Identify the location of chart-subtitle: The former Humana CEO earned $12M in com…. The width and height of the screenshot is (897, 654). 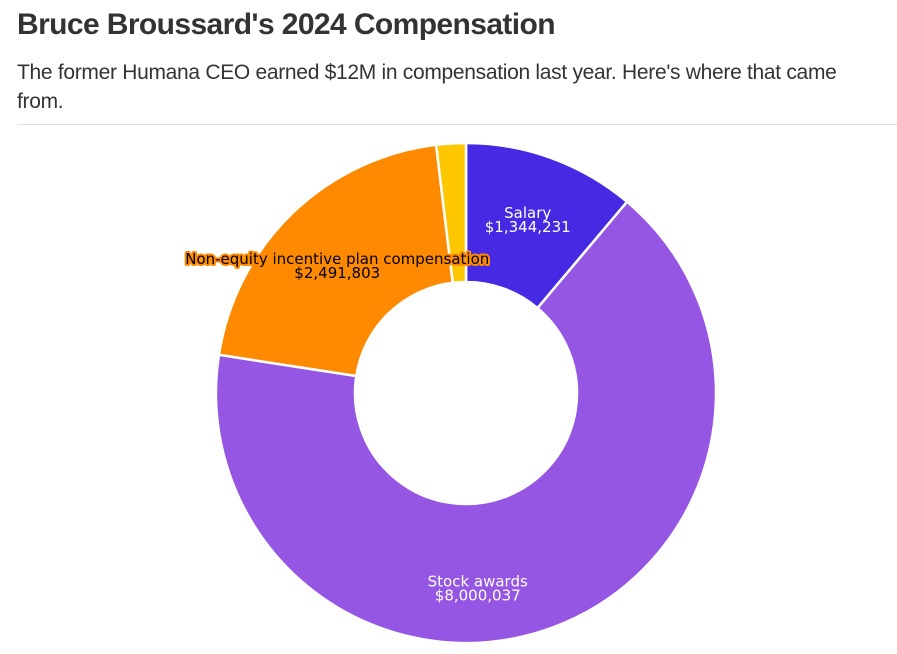
(427, 87).